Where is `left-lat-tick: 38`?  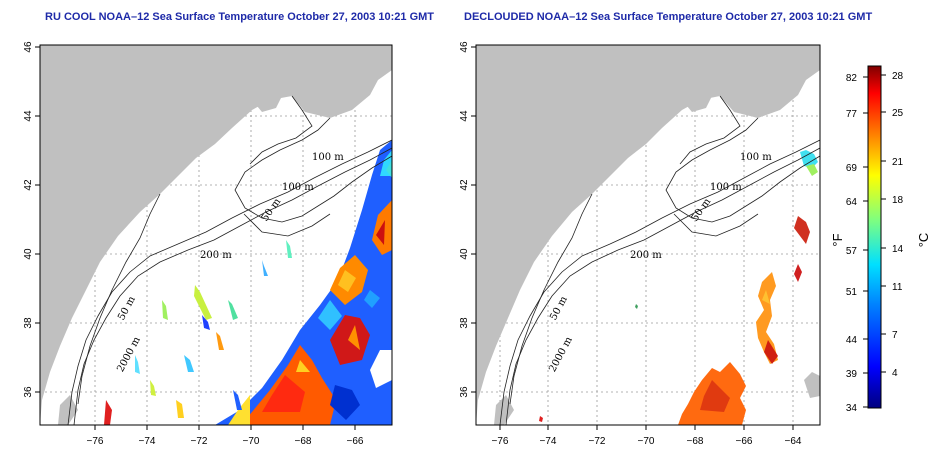
left-lat-tick: 38 is located at coordinates (28, 323).